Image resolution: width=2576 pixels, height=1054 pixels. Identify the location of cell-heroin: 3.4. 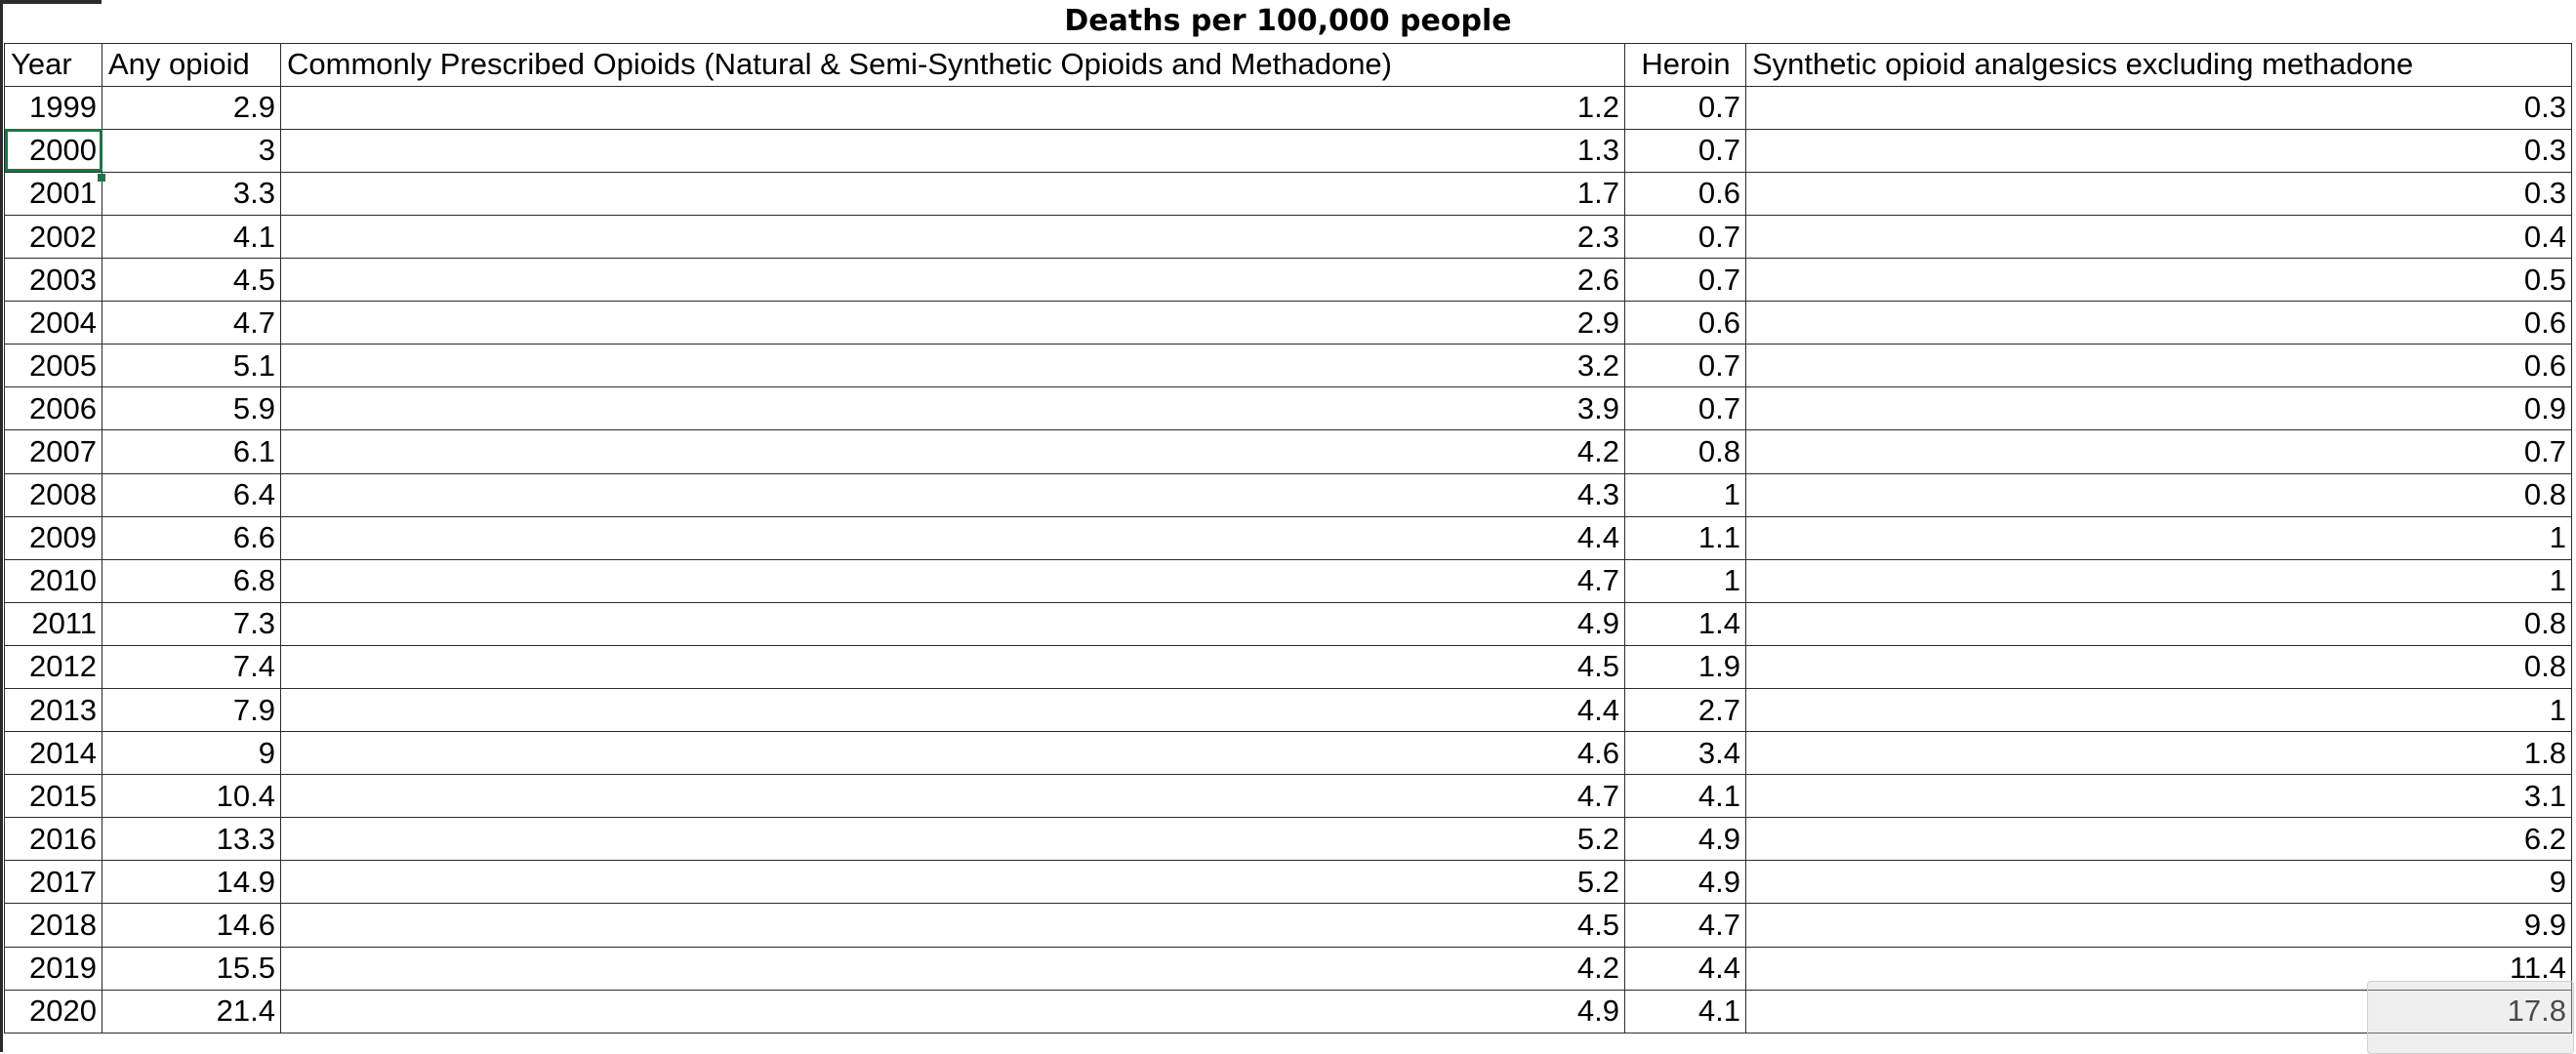
(1685, 754).